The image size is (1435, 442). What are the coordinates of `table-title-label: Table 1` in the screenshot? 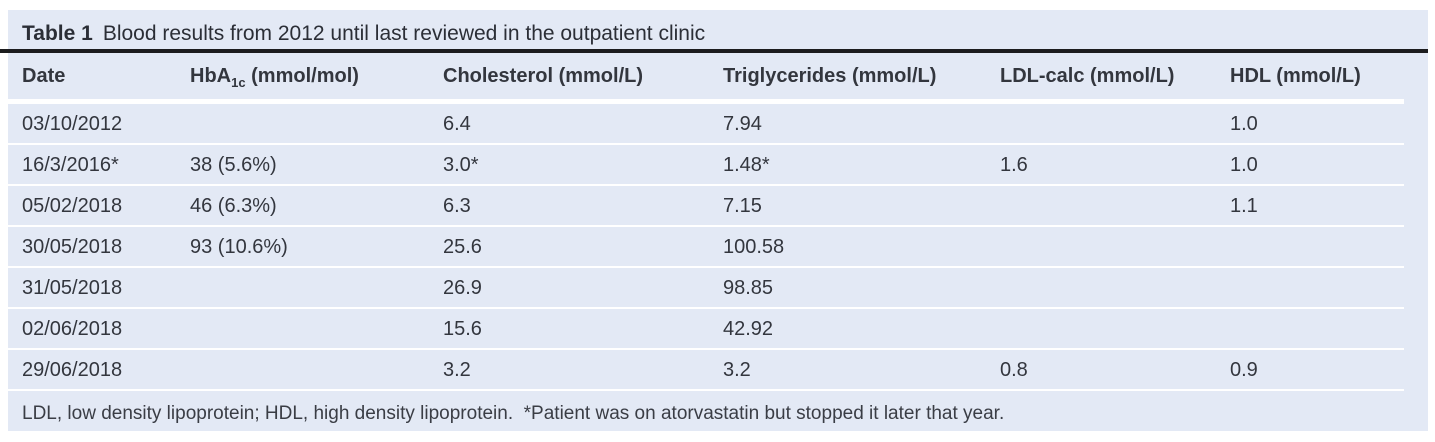 It's located at (57, 33).